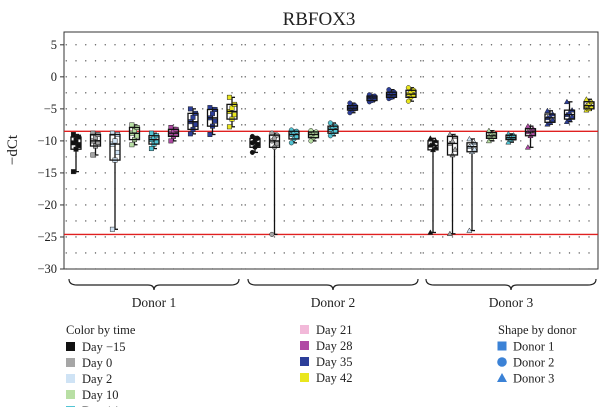 The height and width of the screenshot is (407, 600). I want to click on legend-label: Donor 2, so click(533, 363).